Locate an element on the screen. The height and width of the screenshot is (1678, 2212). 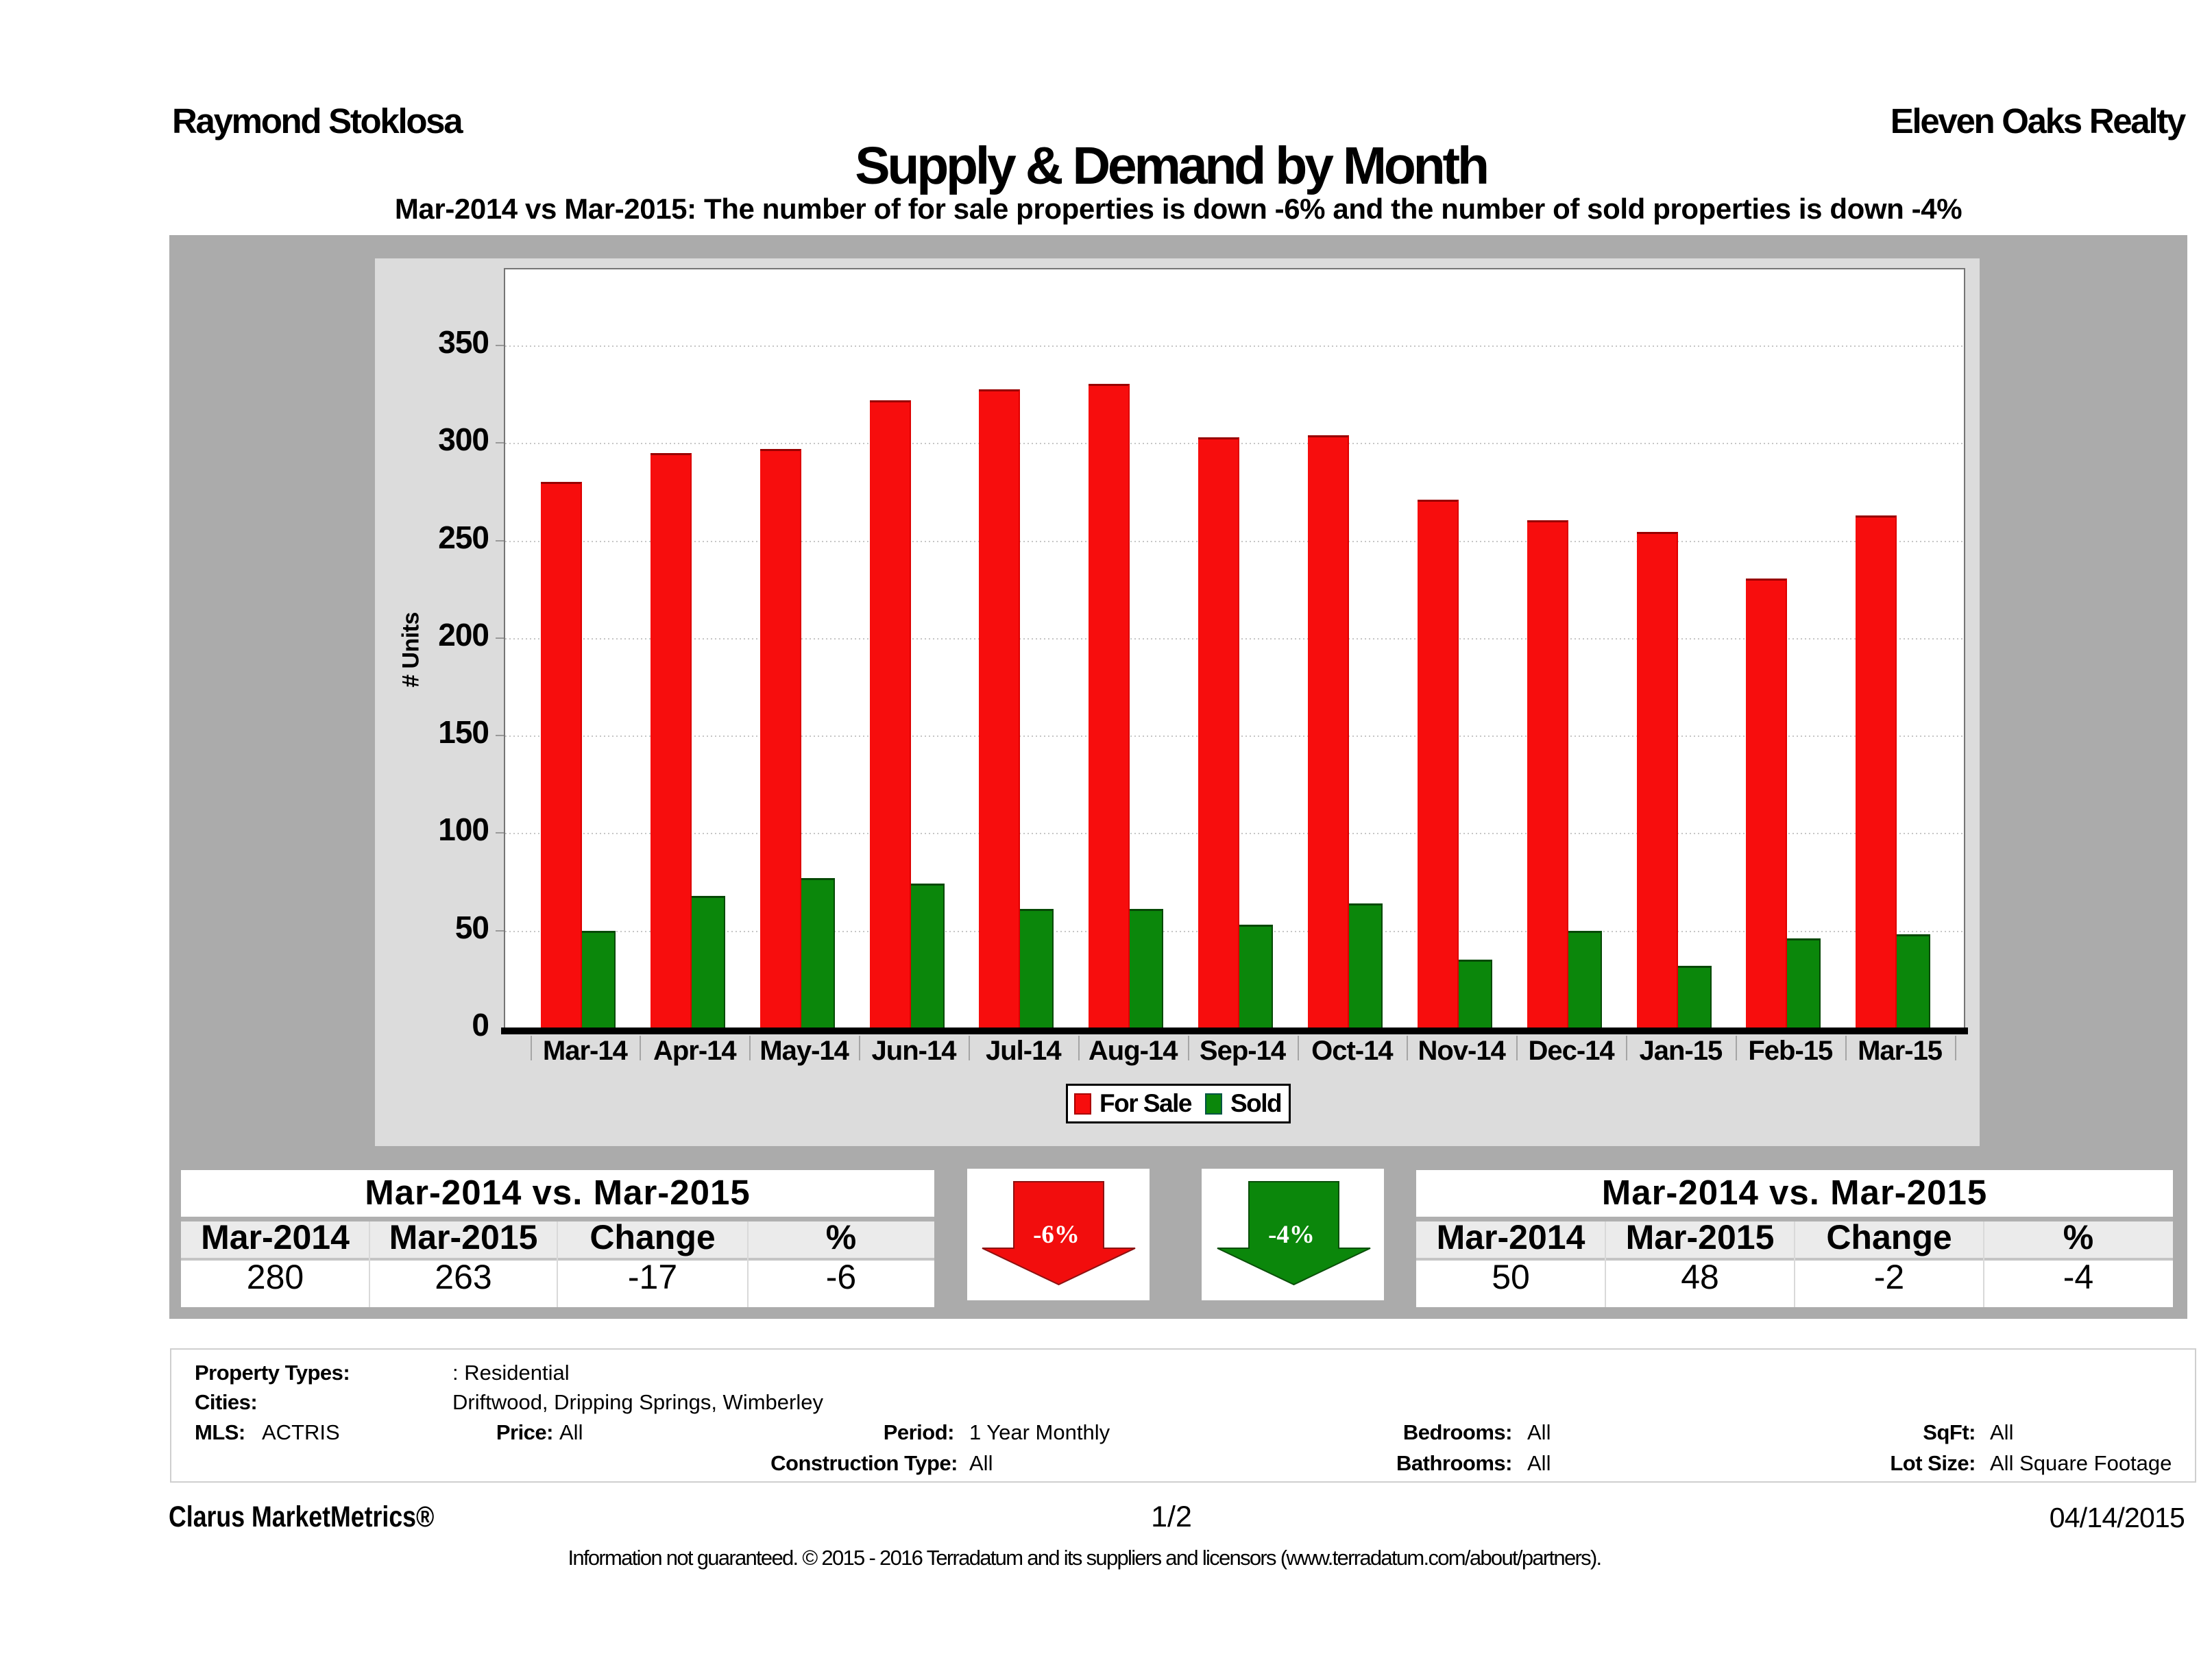
svg-text: -6% is located at coordinates (1056, 1235).